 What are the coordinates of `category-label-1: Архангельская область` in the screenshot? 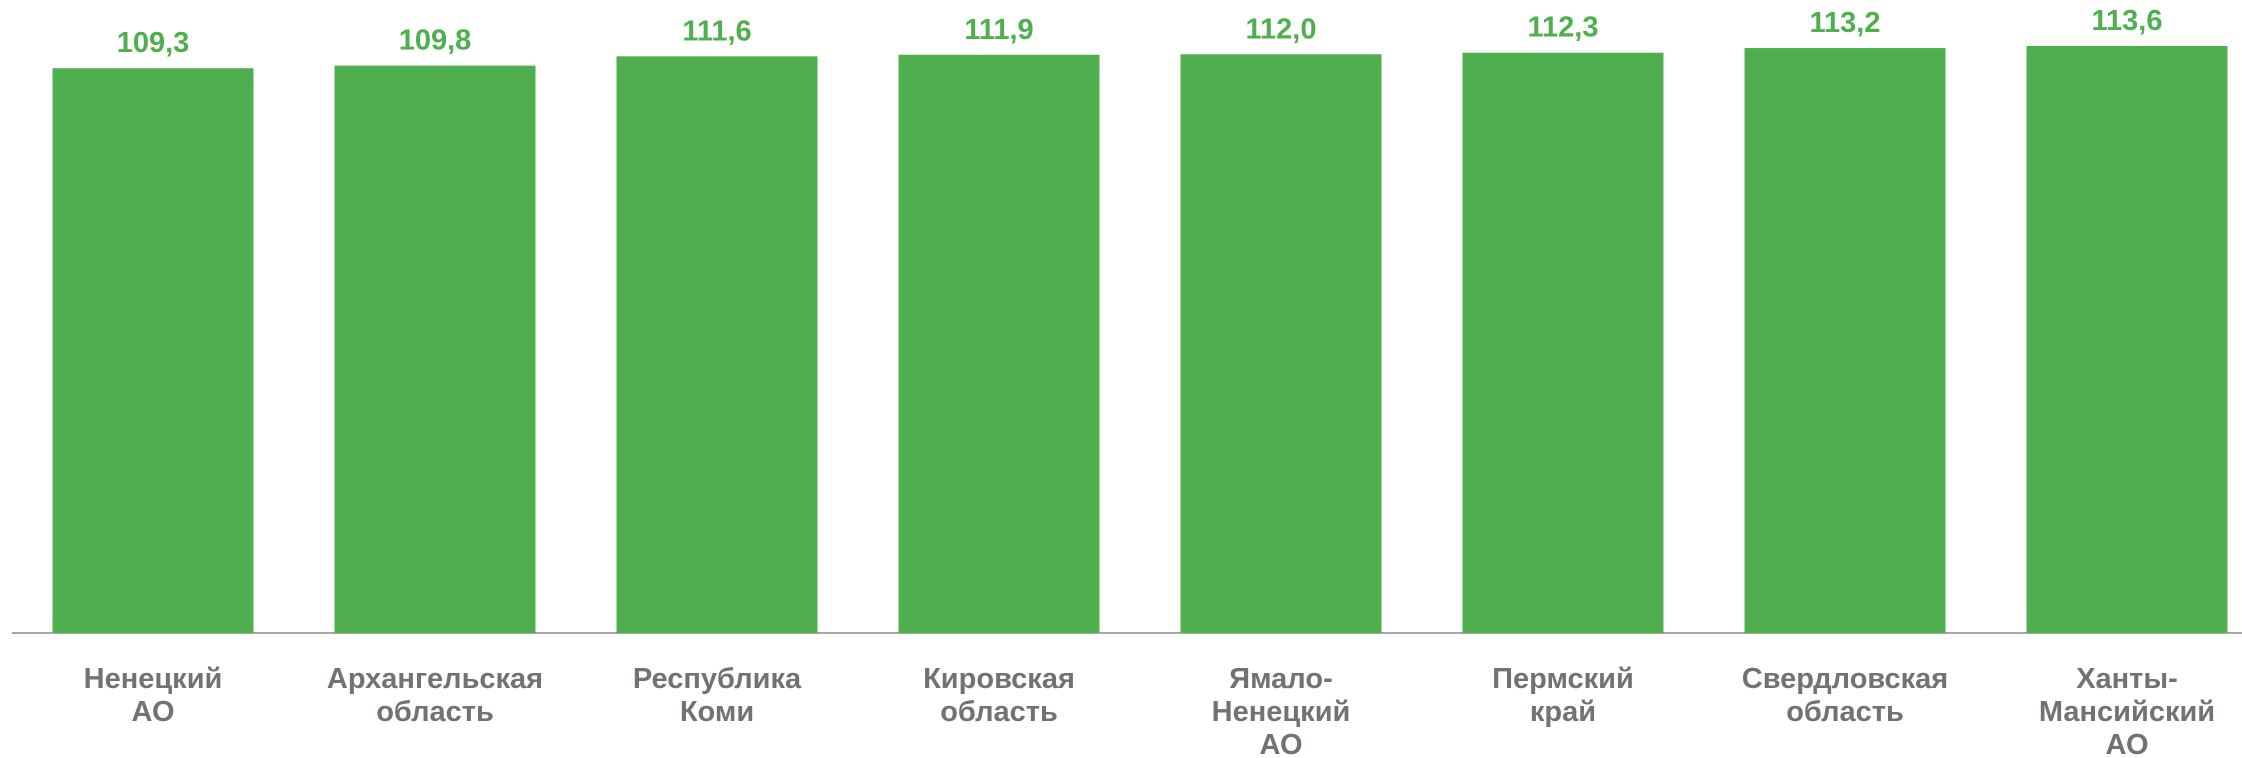 It's located at (435, 695).